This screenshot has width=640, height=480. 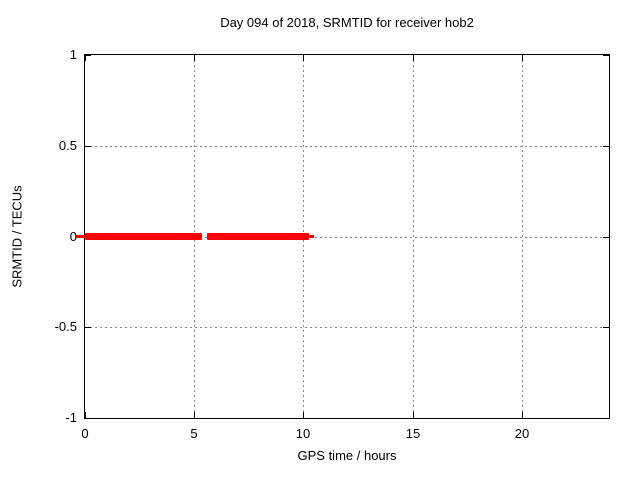 I want to click on y-tick-label: 1, so click(x=73, y=54).